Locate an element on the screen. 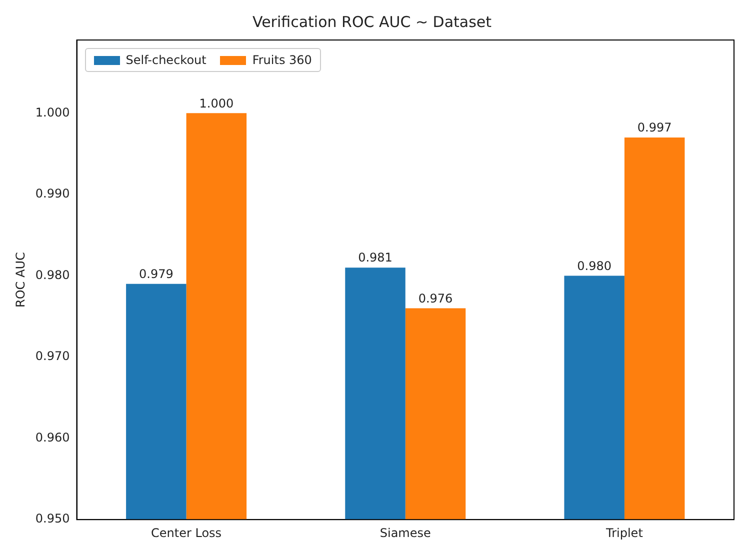  y-axis-title: ROC AUC is located at coordinates (20, 280).